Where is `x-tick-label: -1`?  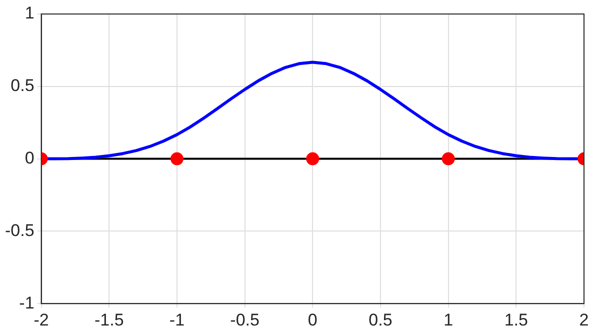 x-tick-label: -1 is located at coordinates (177, 320).